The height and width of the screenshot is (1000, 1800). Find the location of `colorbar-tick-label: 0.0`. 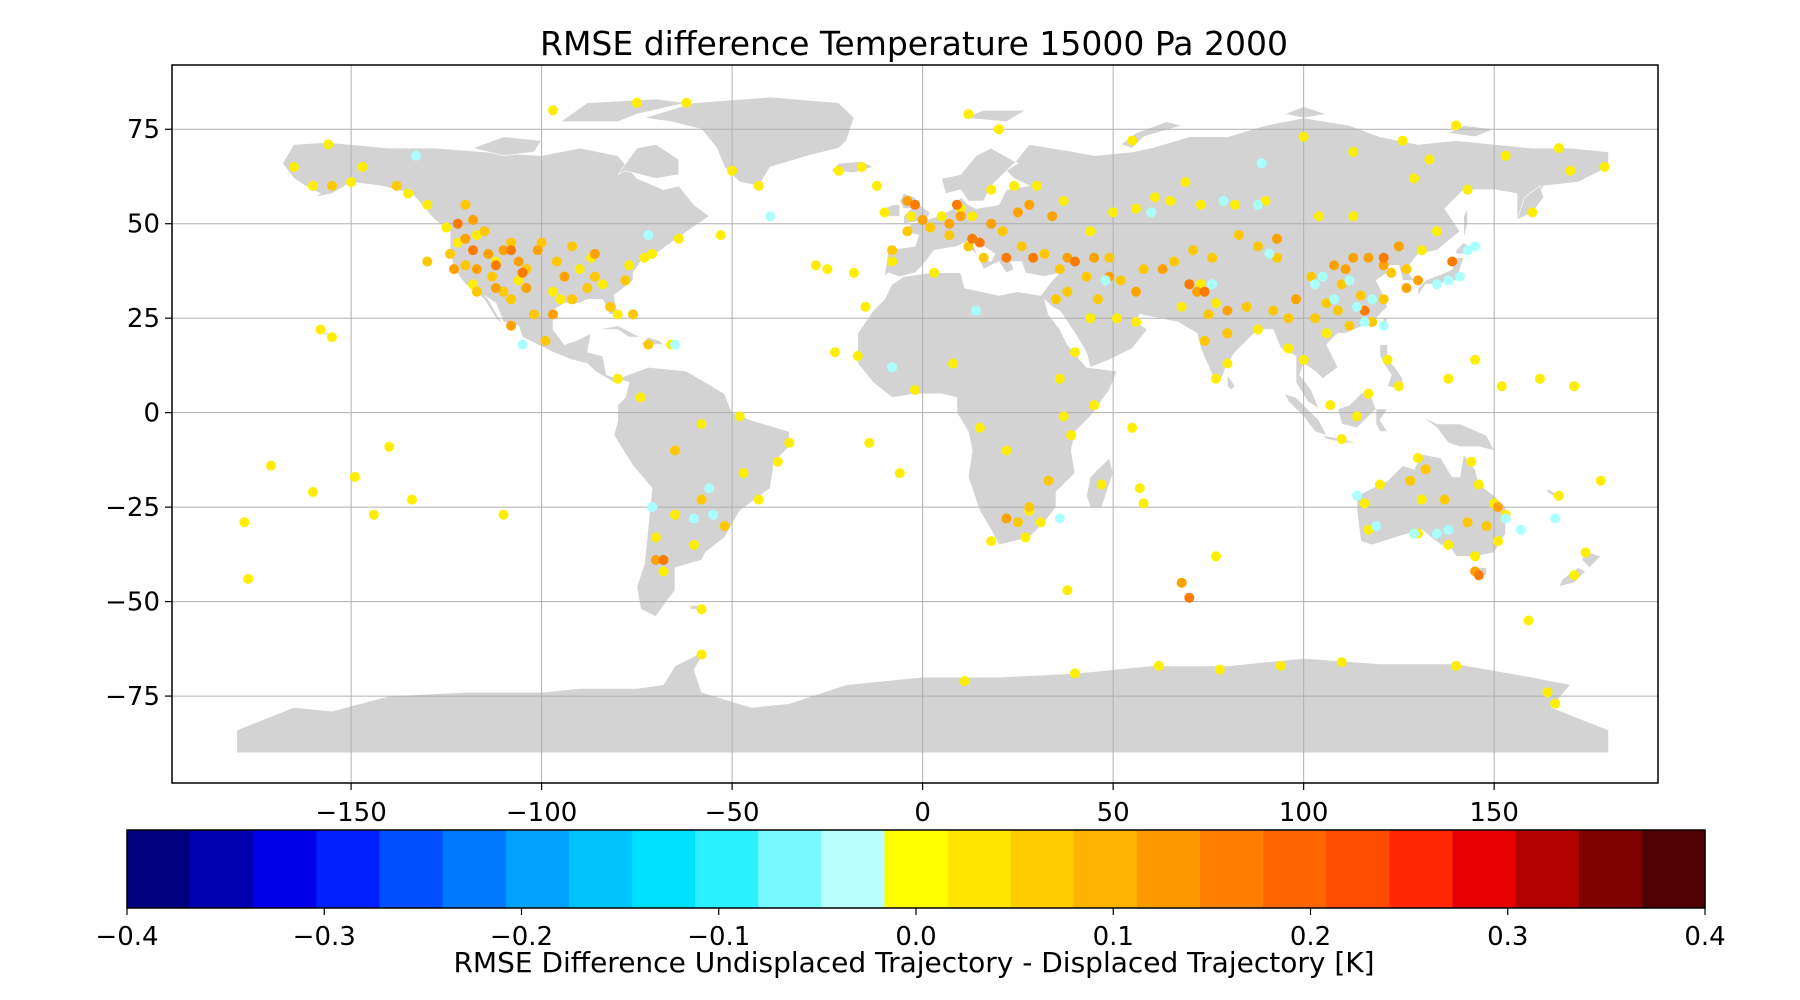

colorbar-tick-label: 0.0 is located at coordinates (915, 937).